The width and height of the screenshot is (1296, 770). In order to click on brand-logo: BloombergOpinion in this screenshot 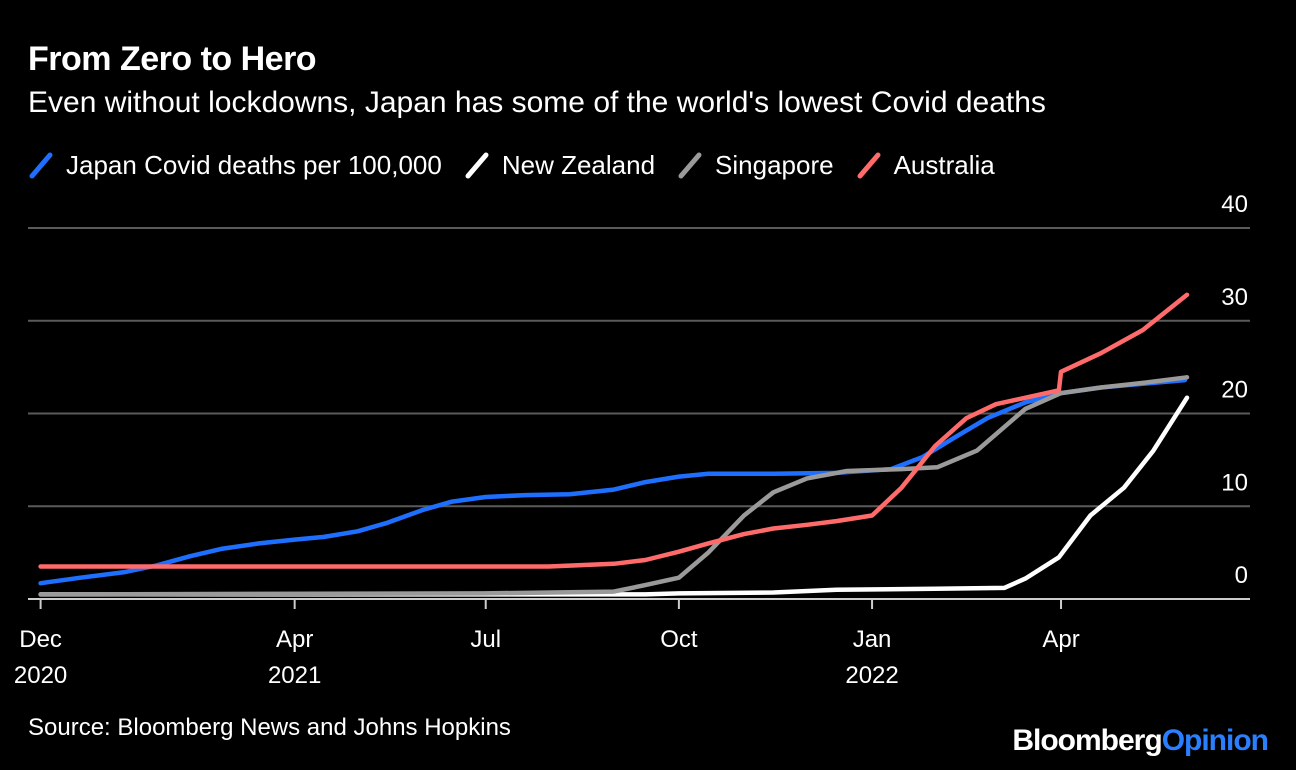, I will do `click(1140, 741)`.